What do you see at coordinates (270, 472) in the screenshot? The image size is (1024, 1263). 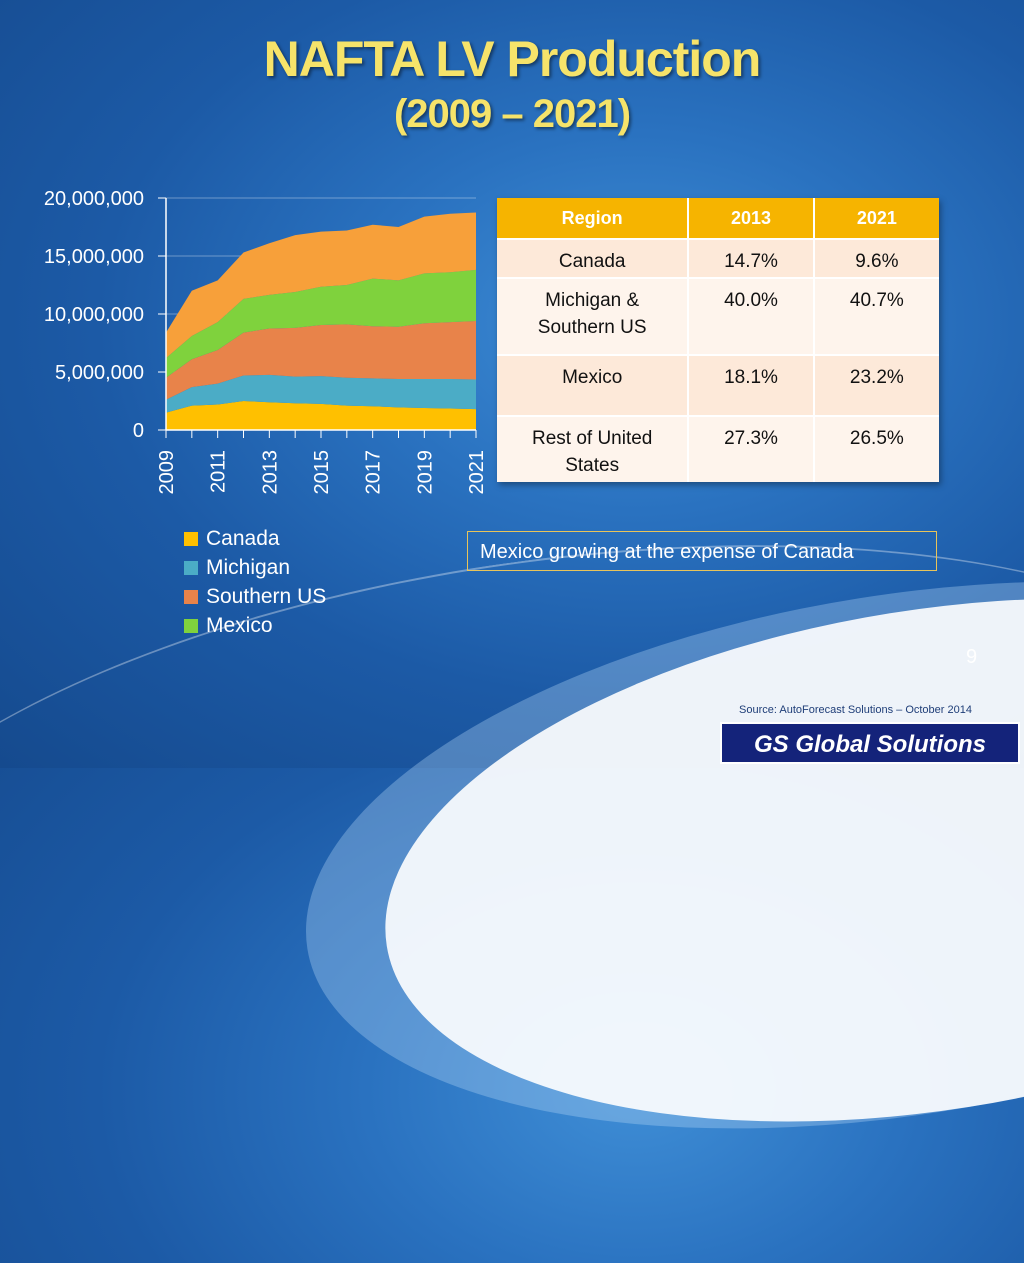 I see `x-tick-label: 2013` at bounding box center [270, 472].